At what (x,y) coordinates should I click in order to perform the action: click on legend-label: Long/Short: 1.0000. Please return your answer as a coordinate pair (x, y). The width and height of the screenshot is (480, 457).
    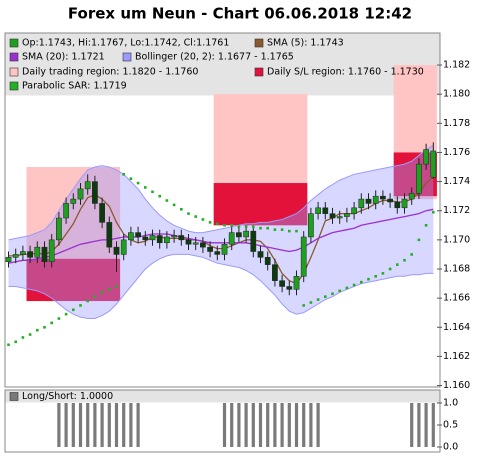
    Looking at the image, I should click on (67, 396).